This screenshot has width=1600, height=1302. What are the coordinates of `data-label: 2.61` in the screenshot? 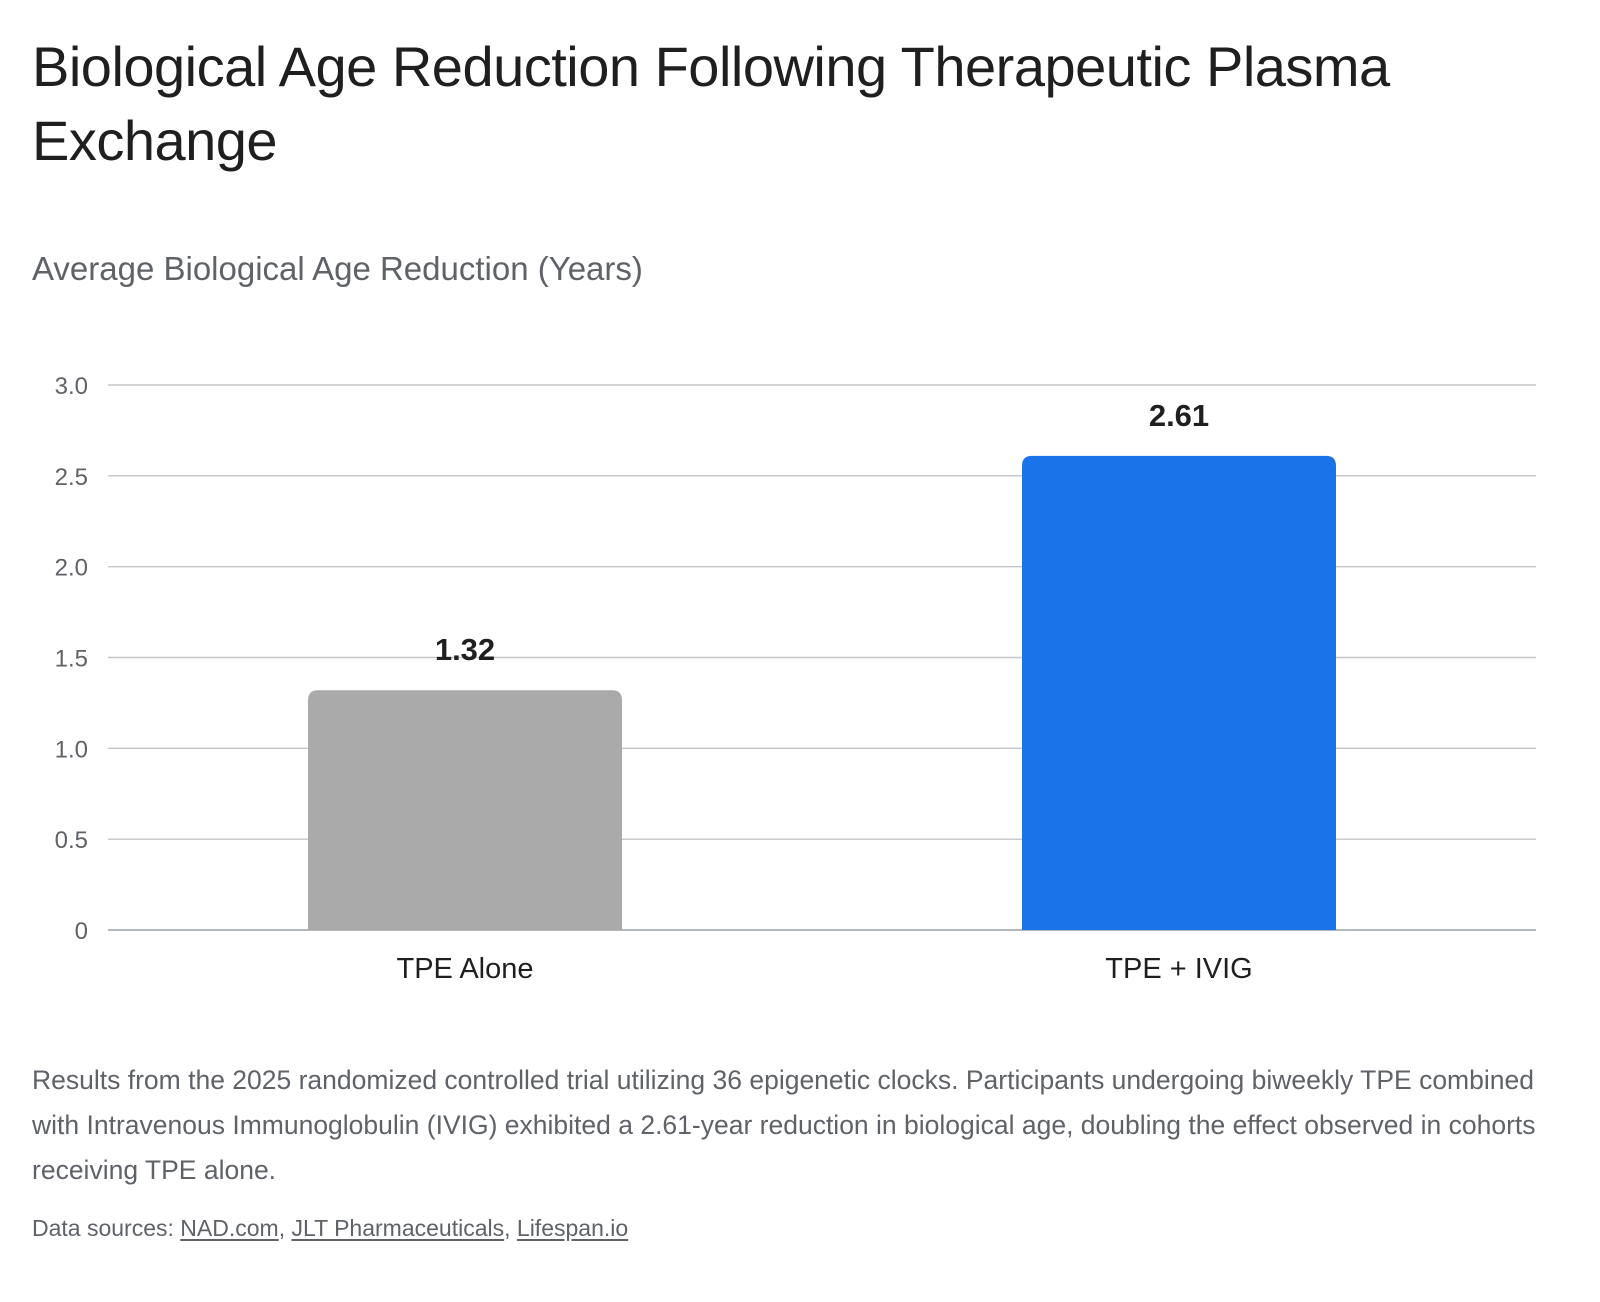 It's located at (1179, 415).